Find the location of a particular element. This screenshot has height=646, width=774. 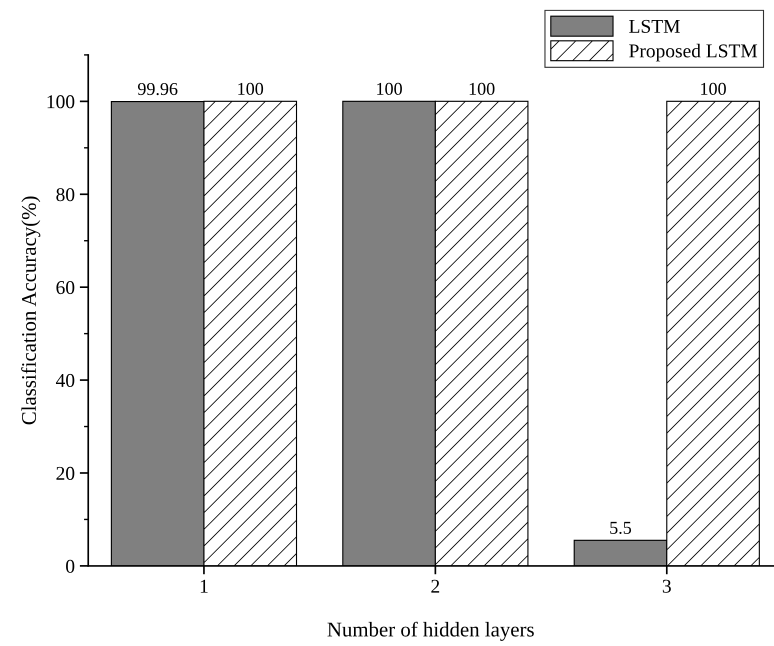

y-axis-title: Classification Accuracy(%) is located at coordinates (30, 310).